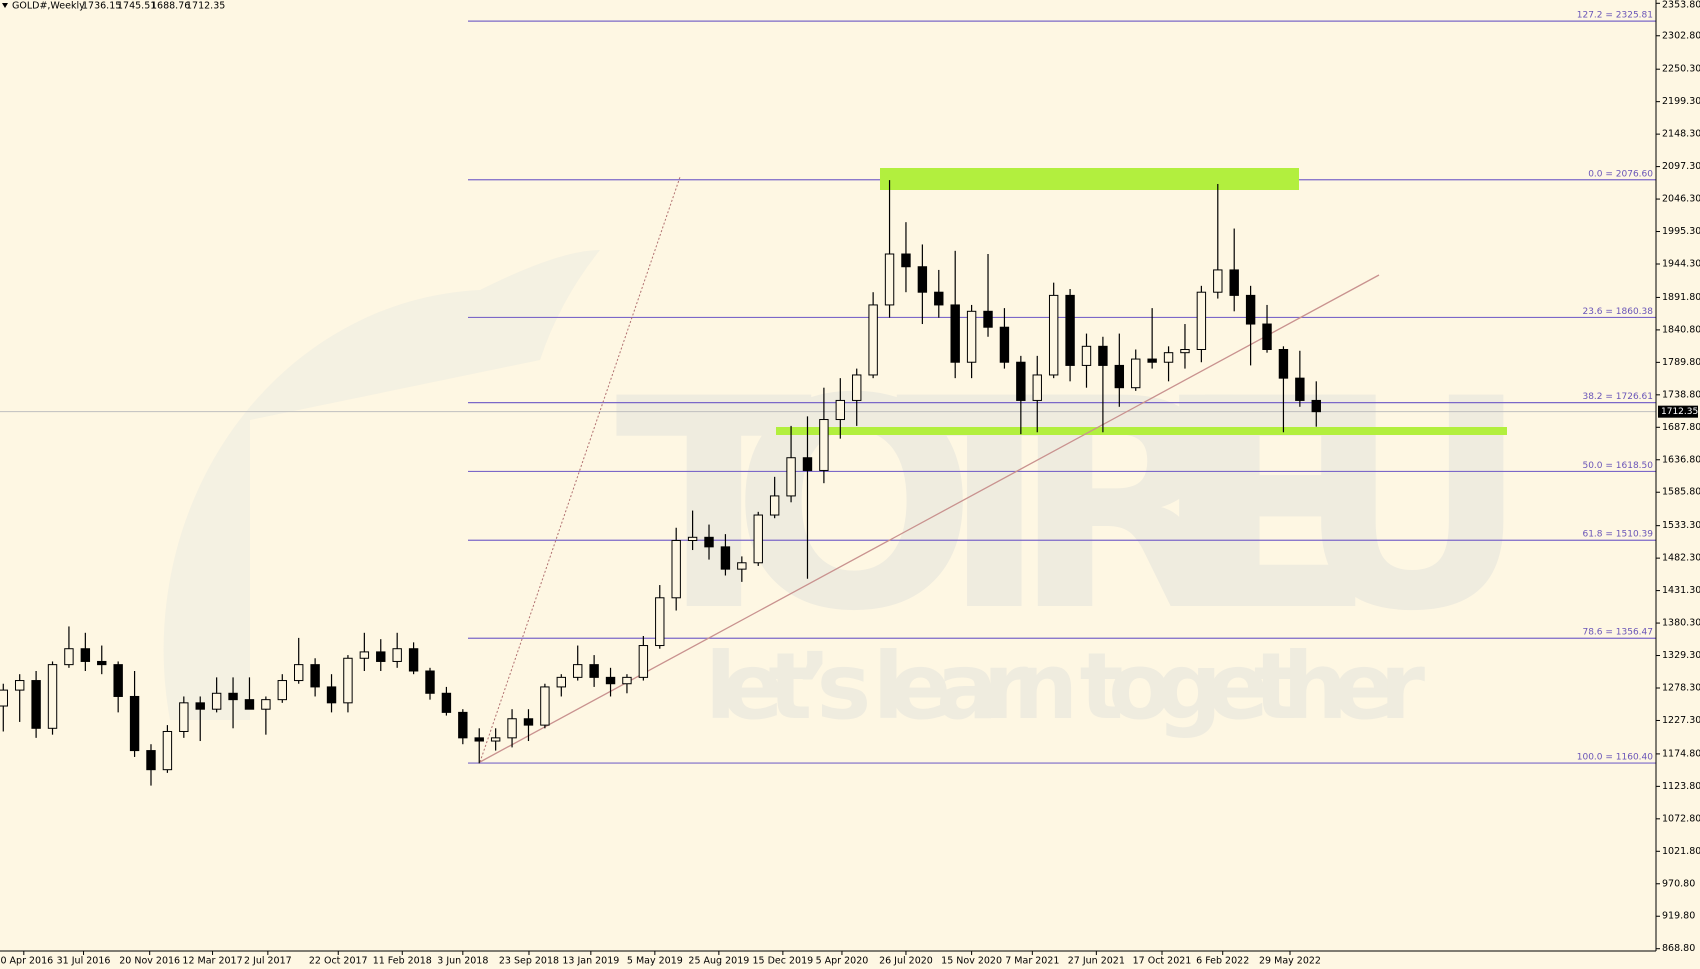 This screenshot has width=1700, height=969. Describe the element at coordinates (1681, 818) in the screenshot. I see `y-tick-label: 1072.80` at that location.